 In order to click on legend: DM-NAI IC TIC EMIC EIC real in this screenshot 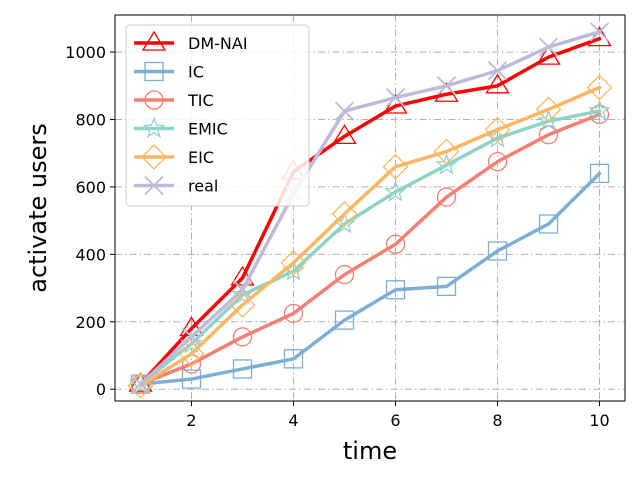, I will do `click(217, 115)`.